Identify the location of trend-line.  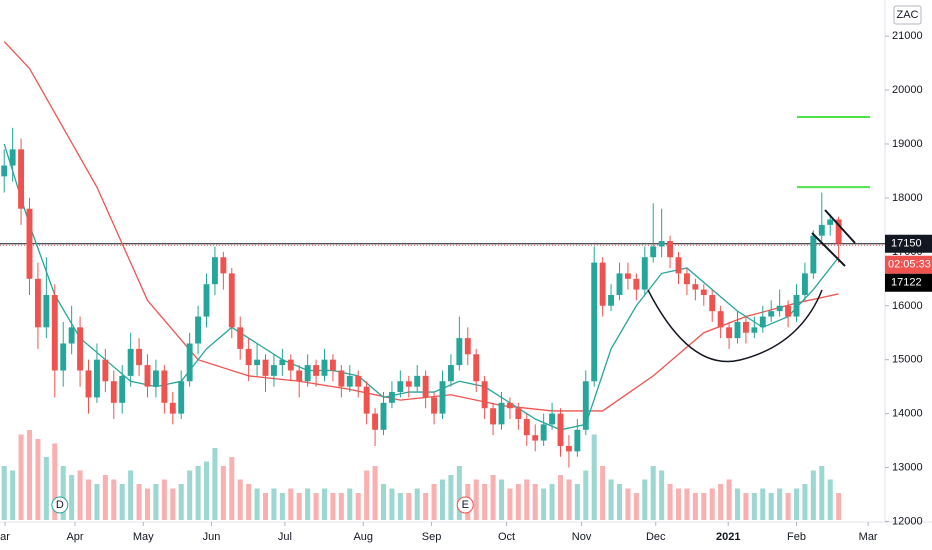
(828, 249).